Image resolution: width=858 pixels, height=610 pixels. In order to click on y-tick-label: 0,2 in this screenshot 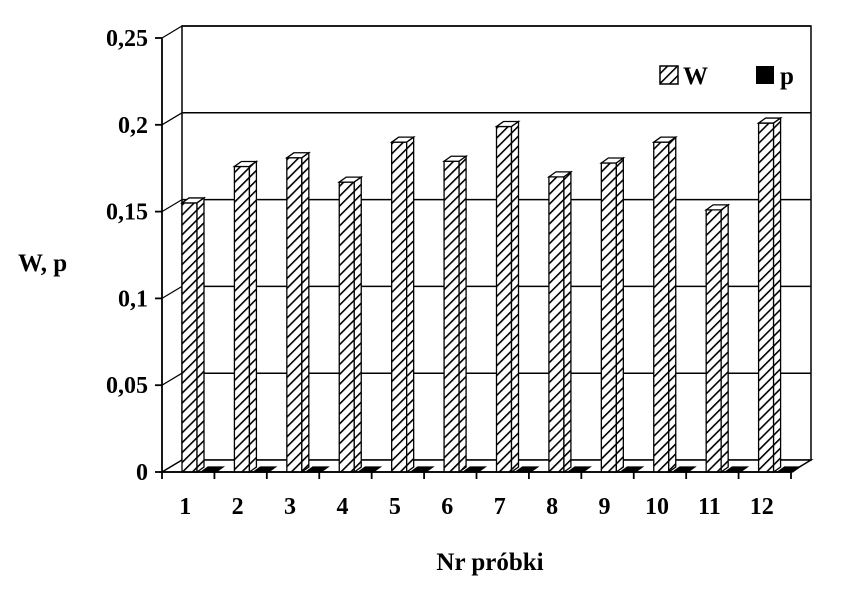, I will do `click(133, 126)`.